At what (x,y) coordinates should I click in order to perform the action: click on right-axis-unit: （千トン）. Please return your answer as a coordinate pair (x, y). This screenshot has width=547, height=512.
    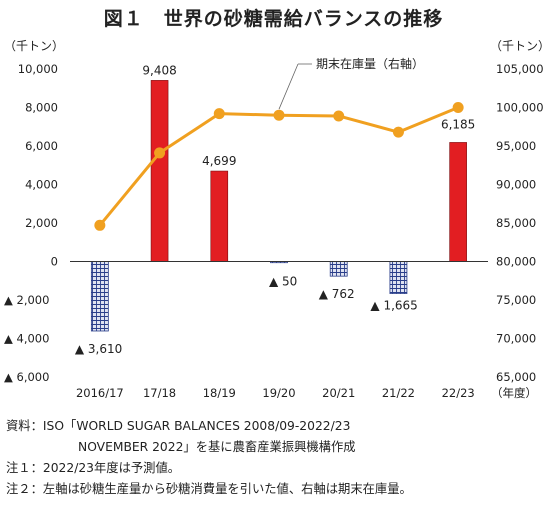
    Looking at the image, I should click on (518, 46).